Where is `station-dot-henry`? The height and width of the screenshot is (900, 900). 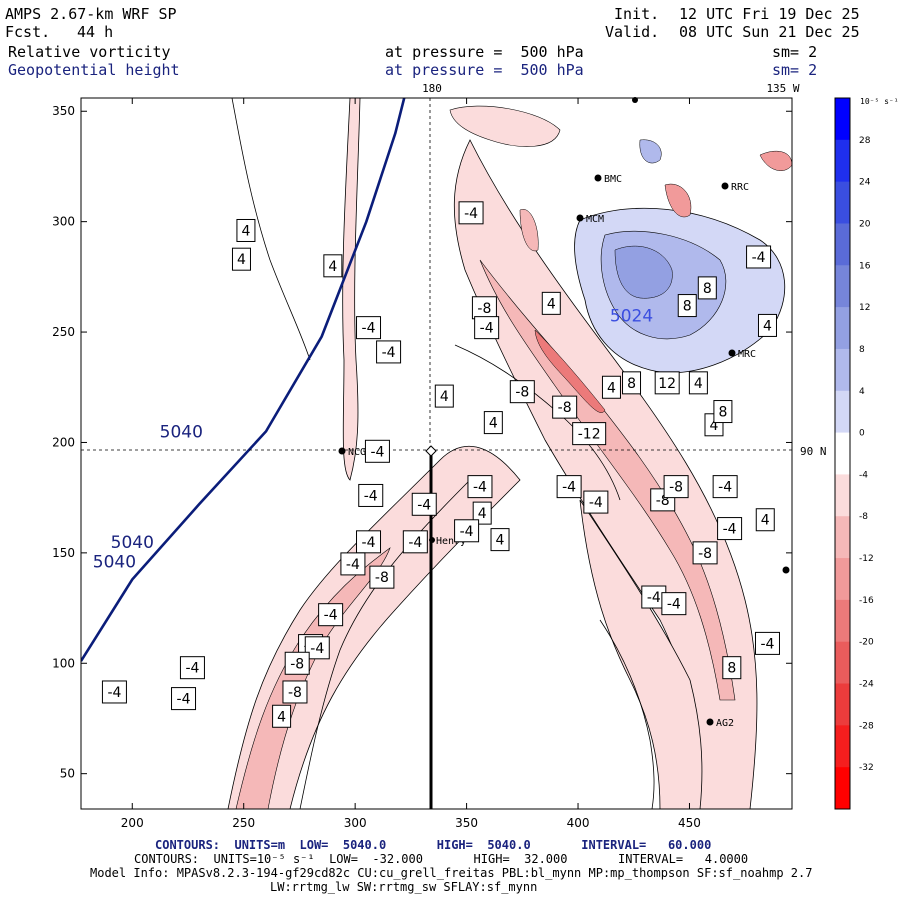 station-dot-henry is located at coordinates (432, 540).